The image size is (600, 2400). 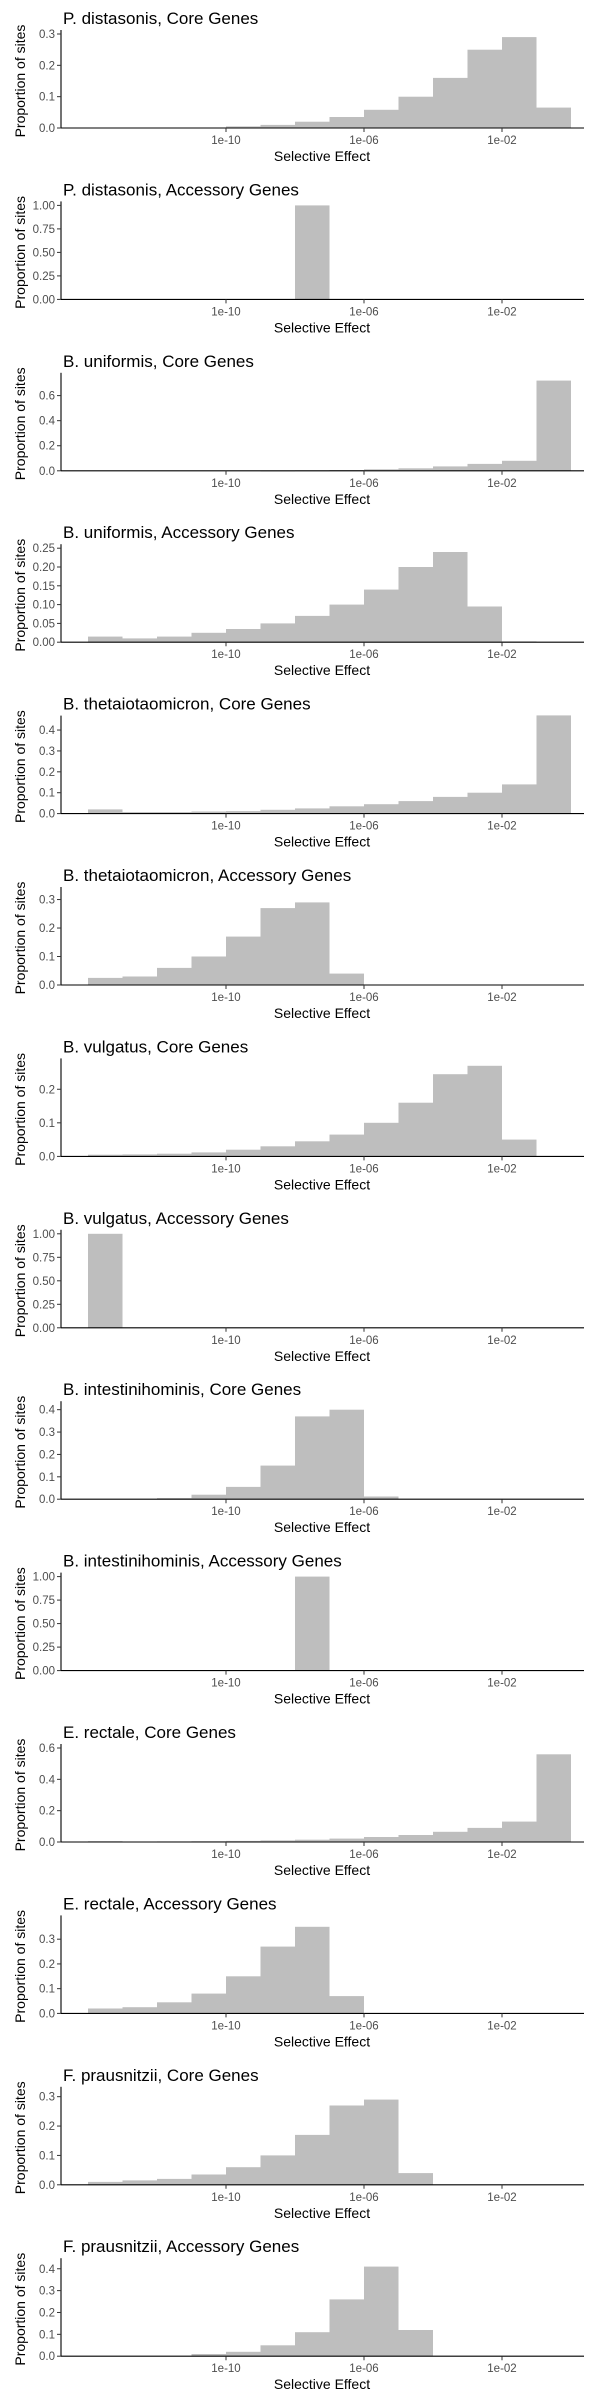 What do you see at coordinates (44, 624) in the screenshot?
I see `y-tick-label: 0.05` at bounding box center [44, 624].